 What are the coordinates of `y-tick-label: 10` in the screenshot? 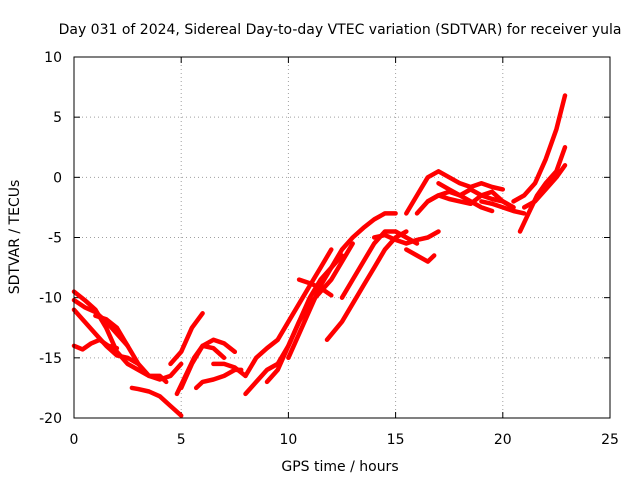 It's located at (53, 58).